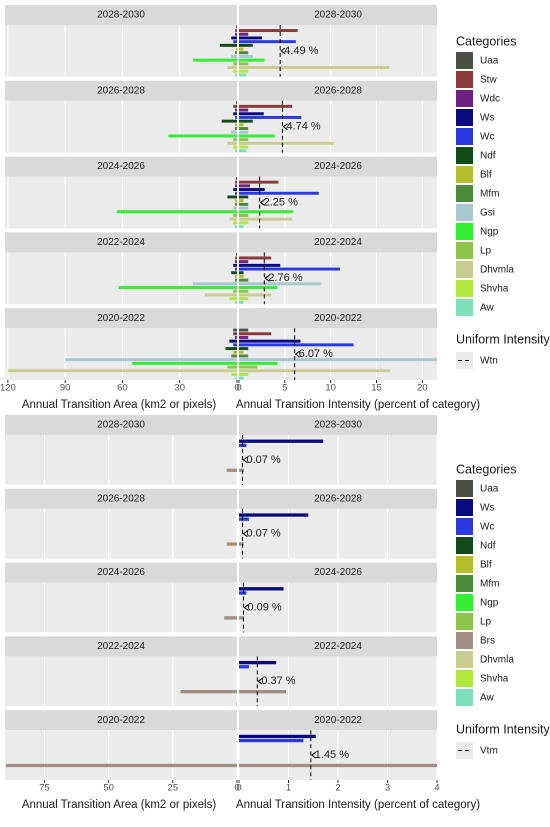 The height and width of the screenshot is (827, 550). What do you see at coordinates (497, 660) in the screenshot?
I see `legend-label: Dhvmla` at bounding box center [497, 660].